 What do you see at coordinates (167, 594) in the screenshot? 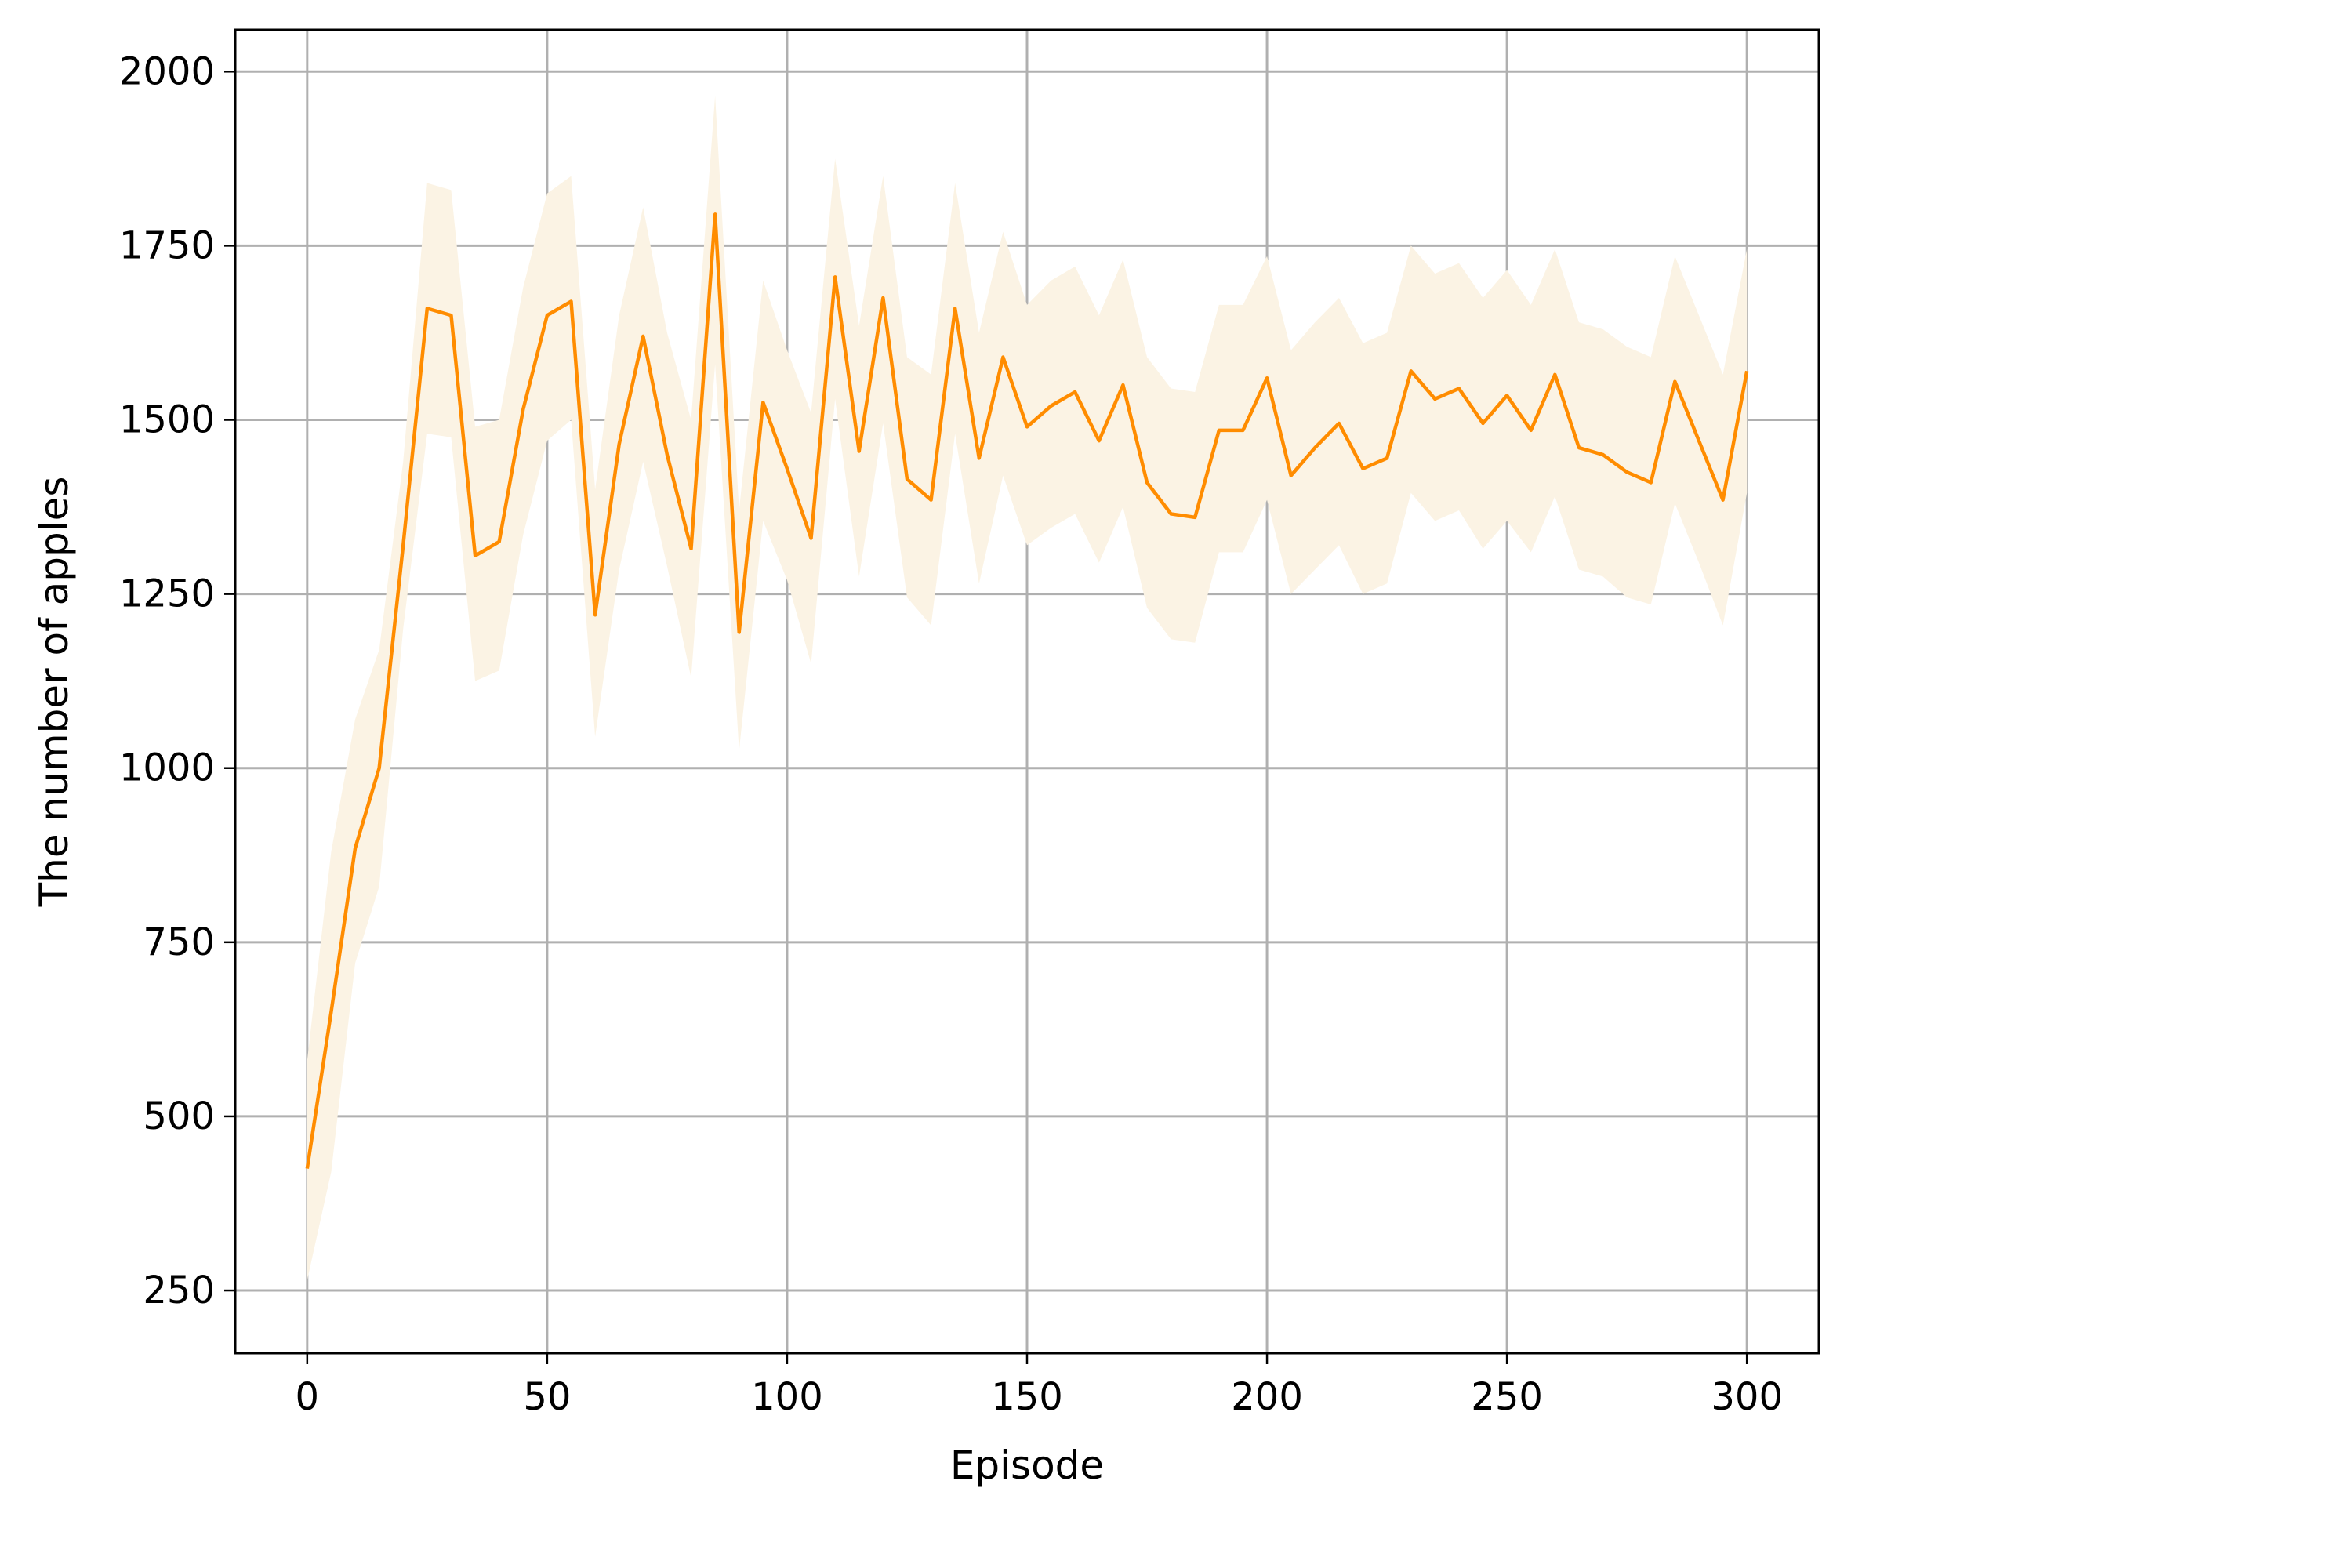
I see `y-tick-label: 1250` at bounding box center [167, 594].